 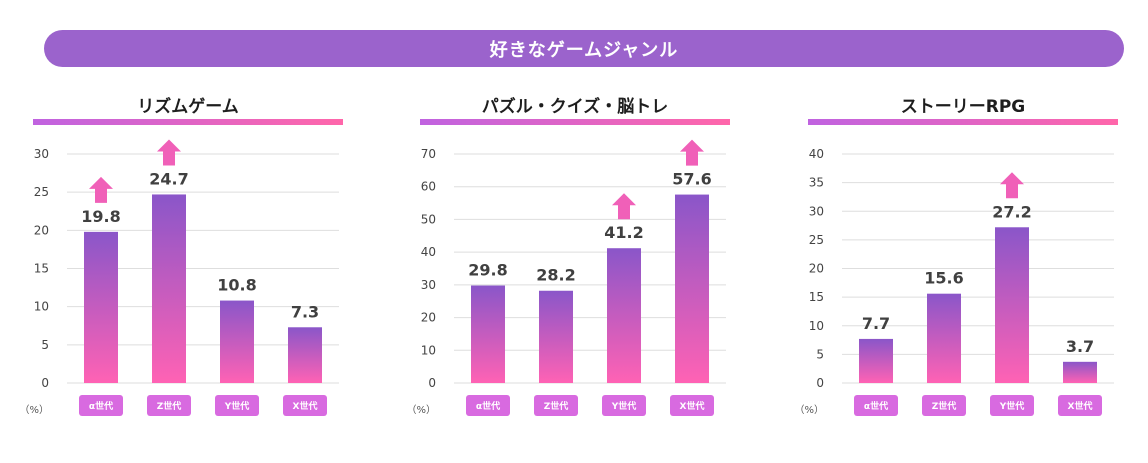 I want to click on bar-value-label: 15.6, so click(x=943, y=278).